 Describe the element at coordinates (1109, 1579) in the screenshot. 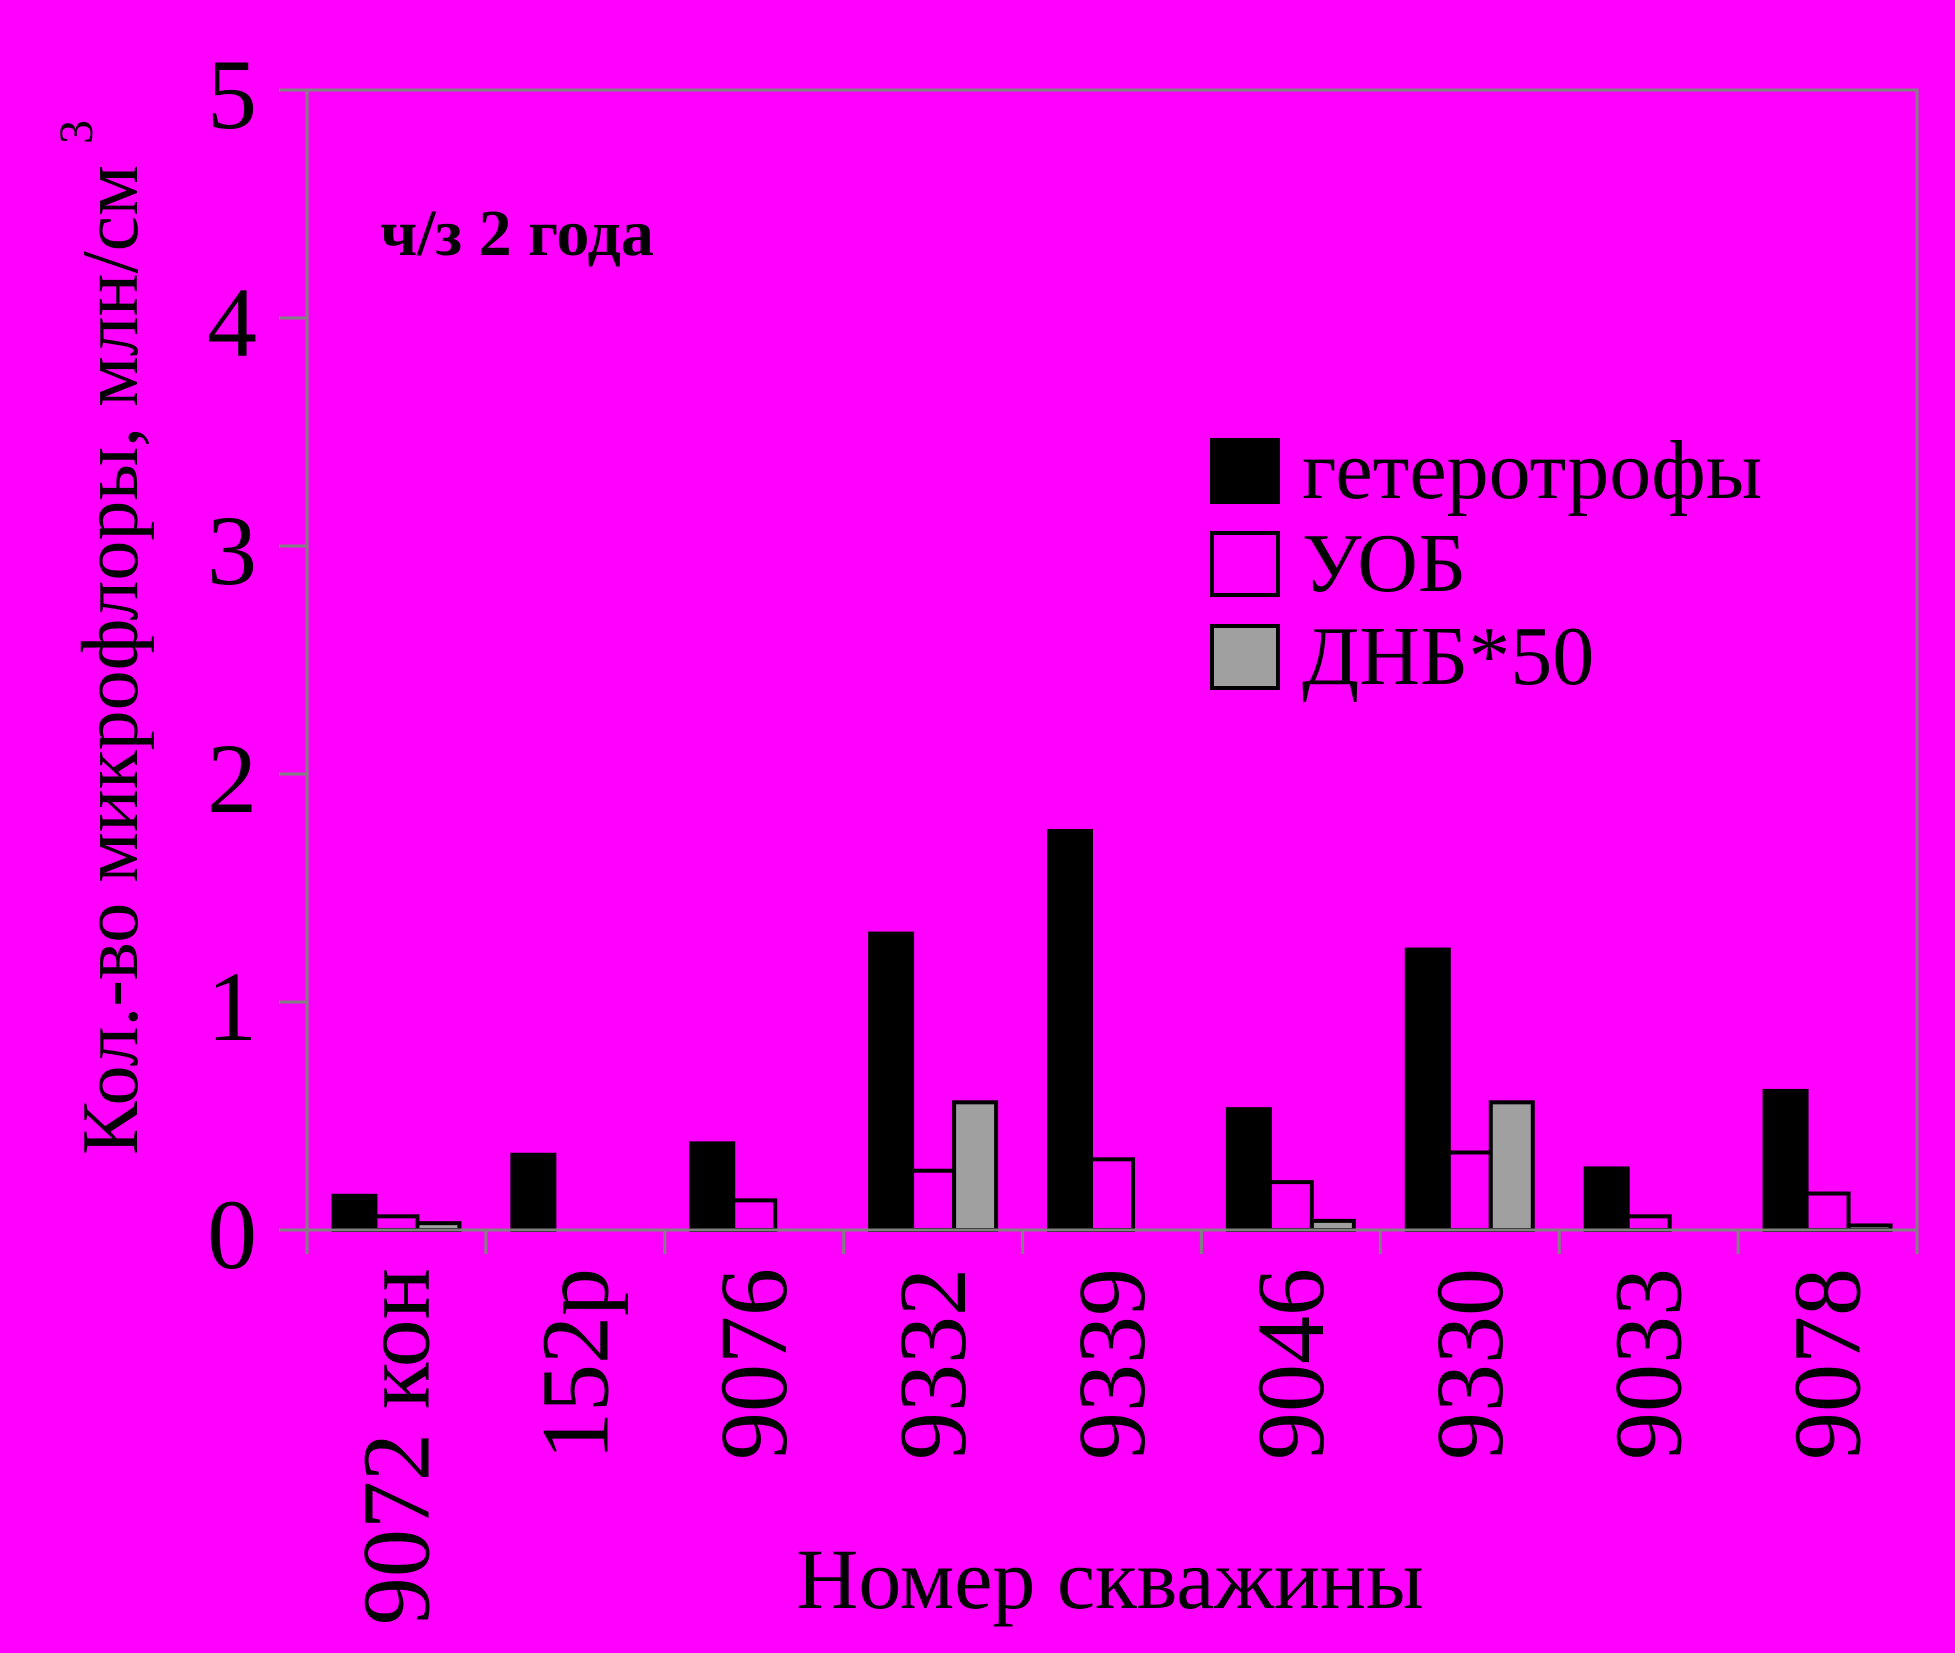

I see `x-axis-label: Номер скважины` at that location.